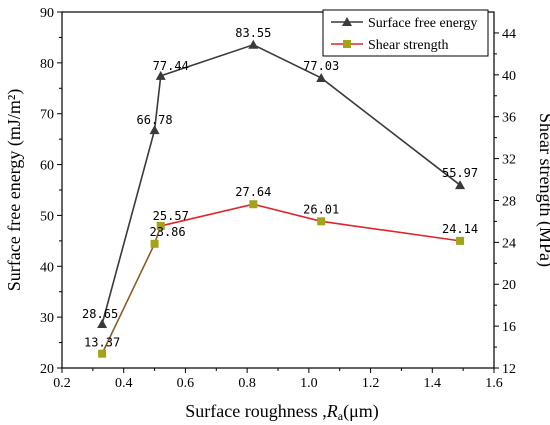 This screenshot has height=425, width=550. I want to click on x-tick-label: 0.6, so click(186, 383).